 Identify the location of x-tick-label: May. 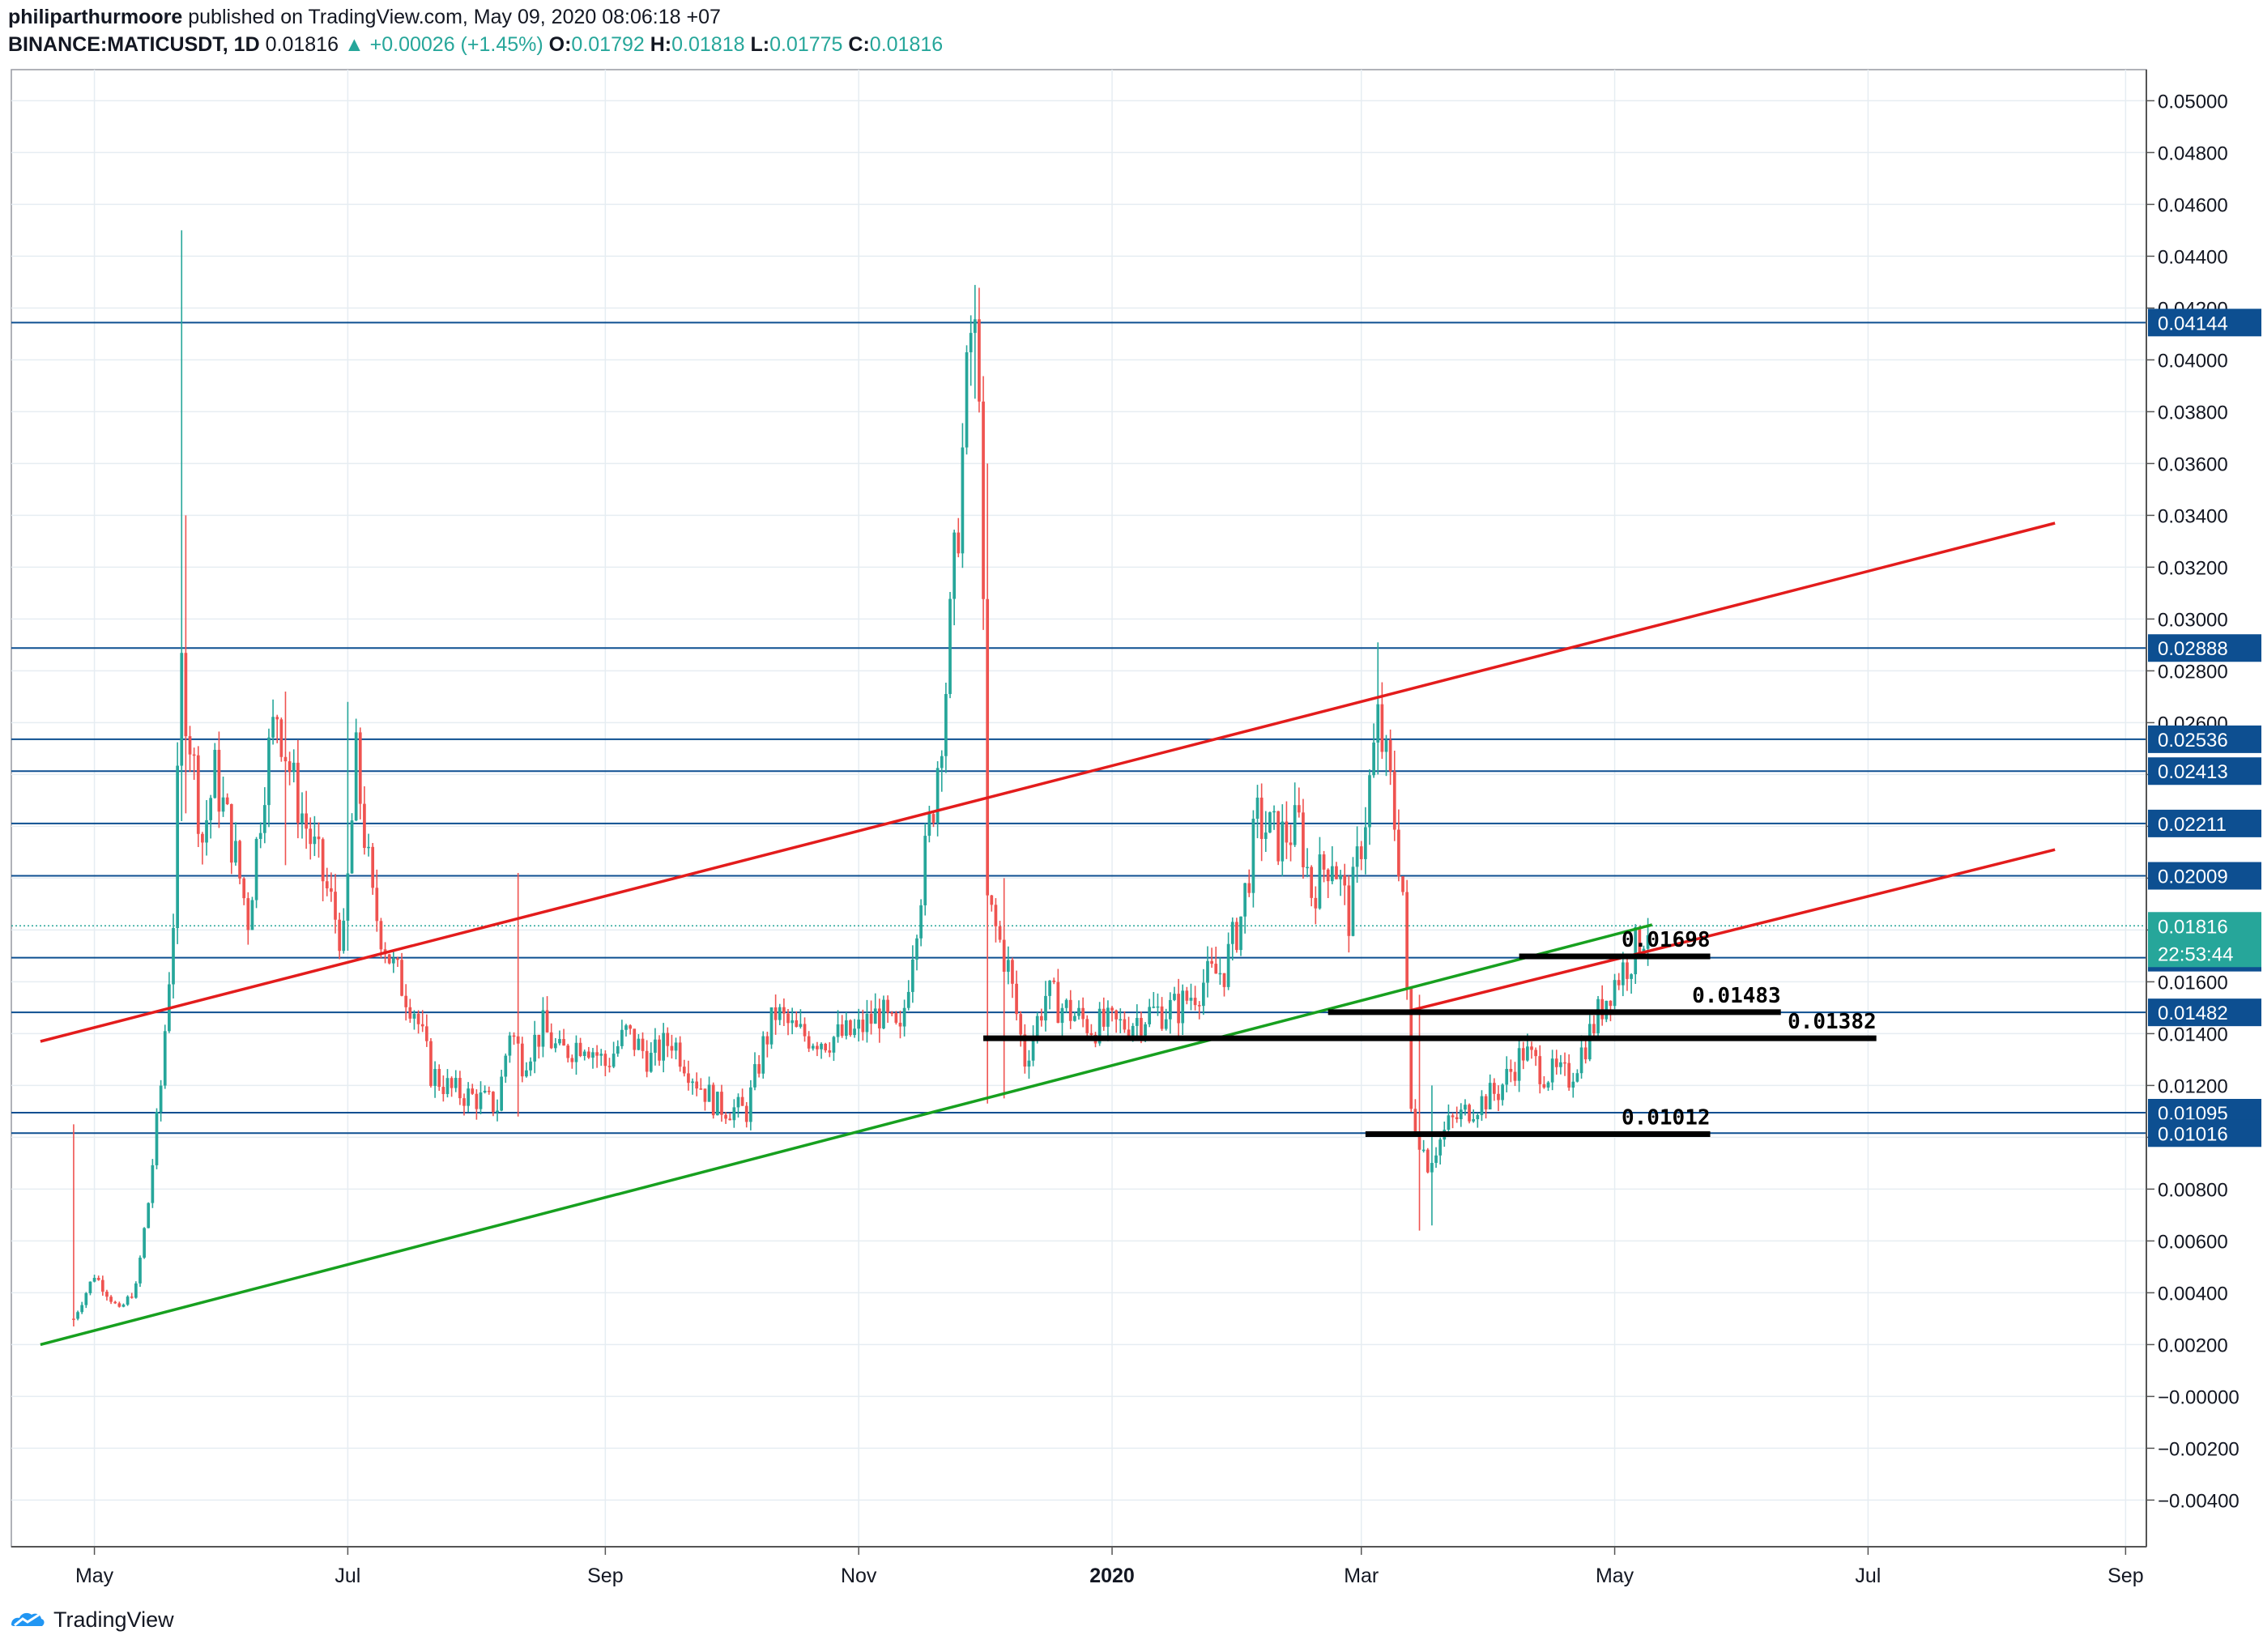
(1615, 1576).